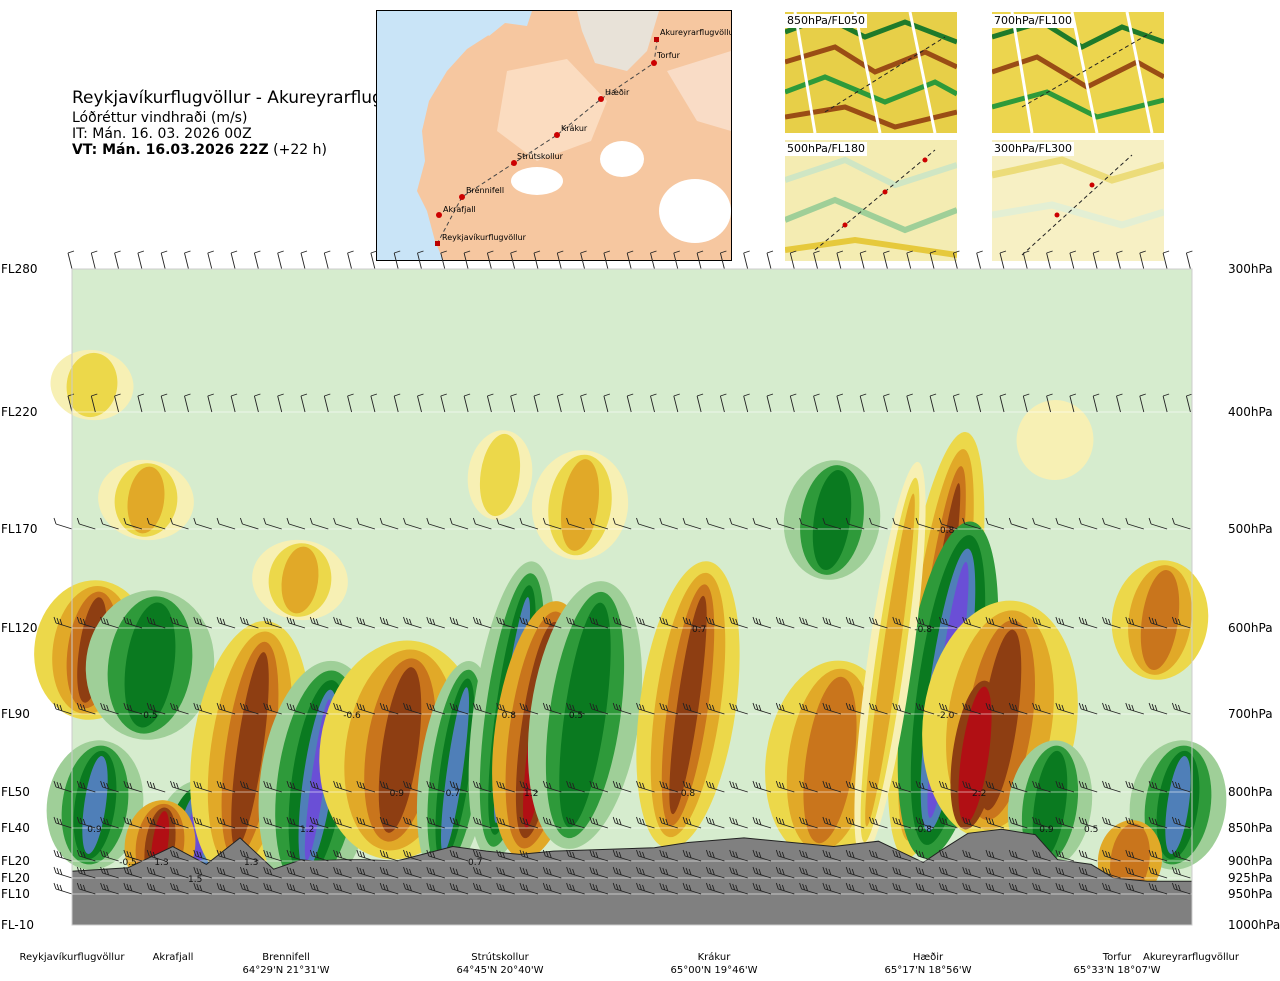 The image size is (1280, 981). I want to click on location-name: Akrafjall, so click(173, 957).